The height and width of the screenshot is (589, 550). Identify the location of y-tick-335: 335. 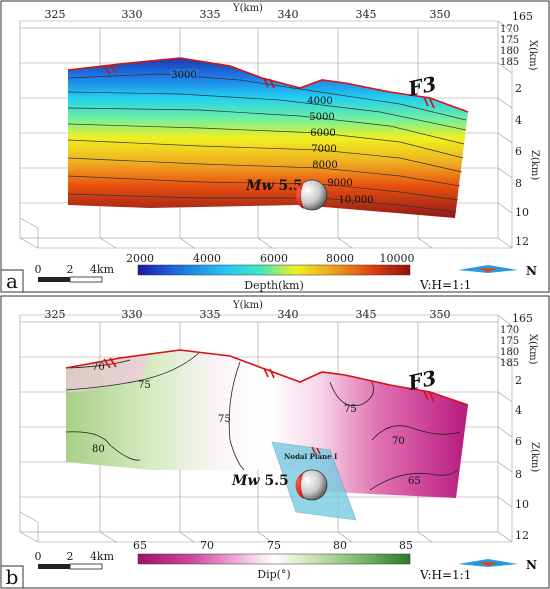
(210, 14).